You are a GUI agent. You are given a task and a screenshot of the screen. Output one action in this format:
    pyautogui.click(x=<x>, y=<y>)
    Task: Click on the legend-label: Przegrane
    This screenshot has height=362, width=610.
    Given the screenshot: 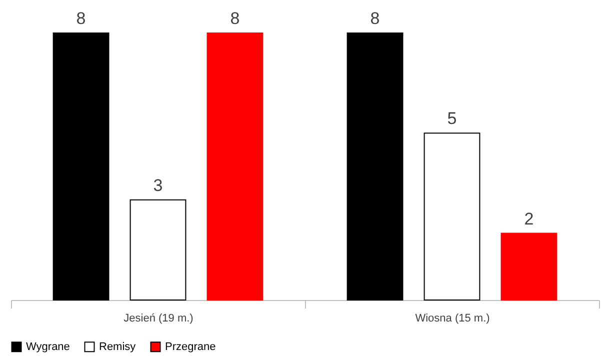 What is the action you would take?
    pyautogui.click(x=190, y=346)
    